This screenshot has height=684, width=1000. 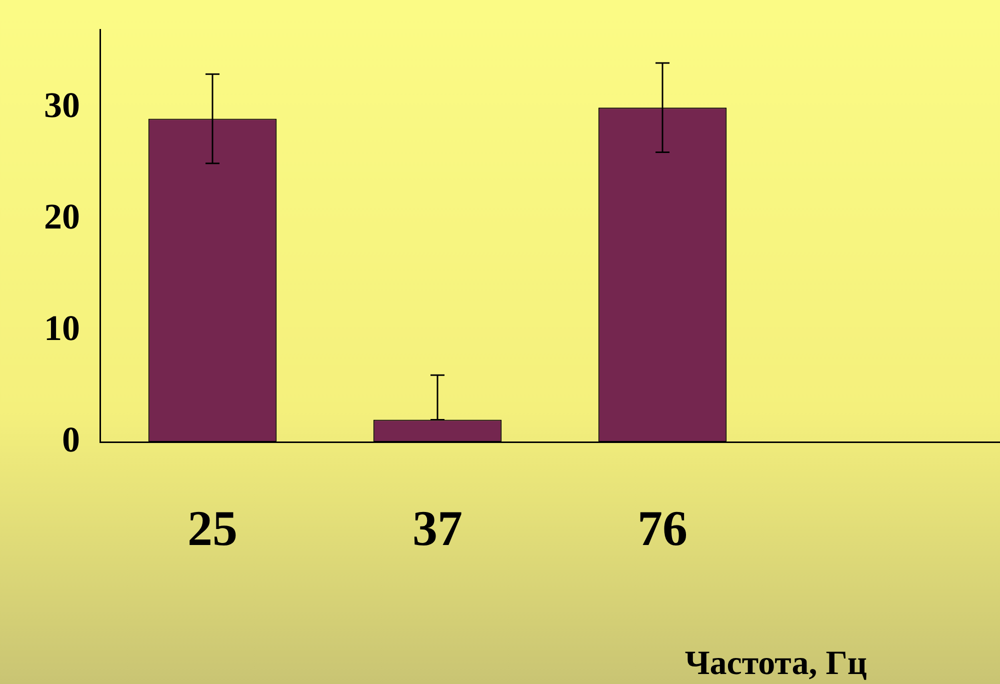 I want to click on y-tick-label: 30, so click(x=62, y=104).